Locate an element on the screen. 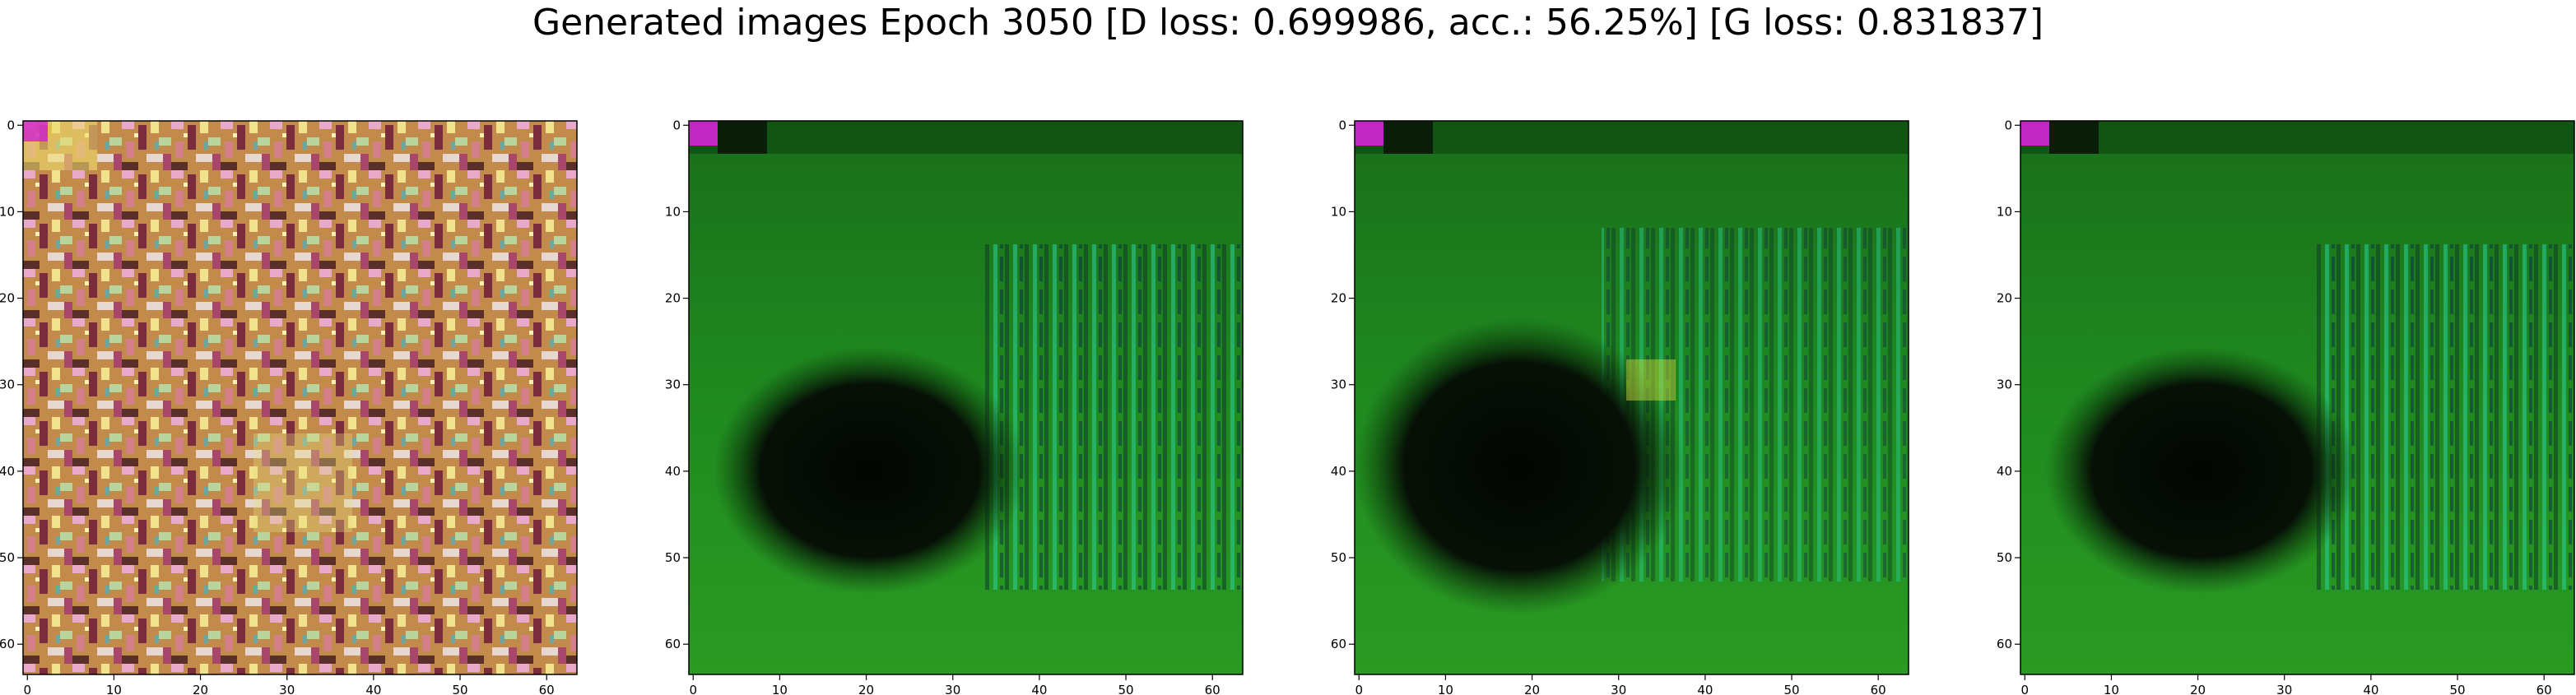 Image resolution: width=2576 pixels, height=695 pixels. panel-2-xaxis: 0 10 20 30 40 50 60 is located at coordinates (955, 684).